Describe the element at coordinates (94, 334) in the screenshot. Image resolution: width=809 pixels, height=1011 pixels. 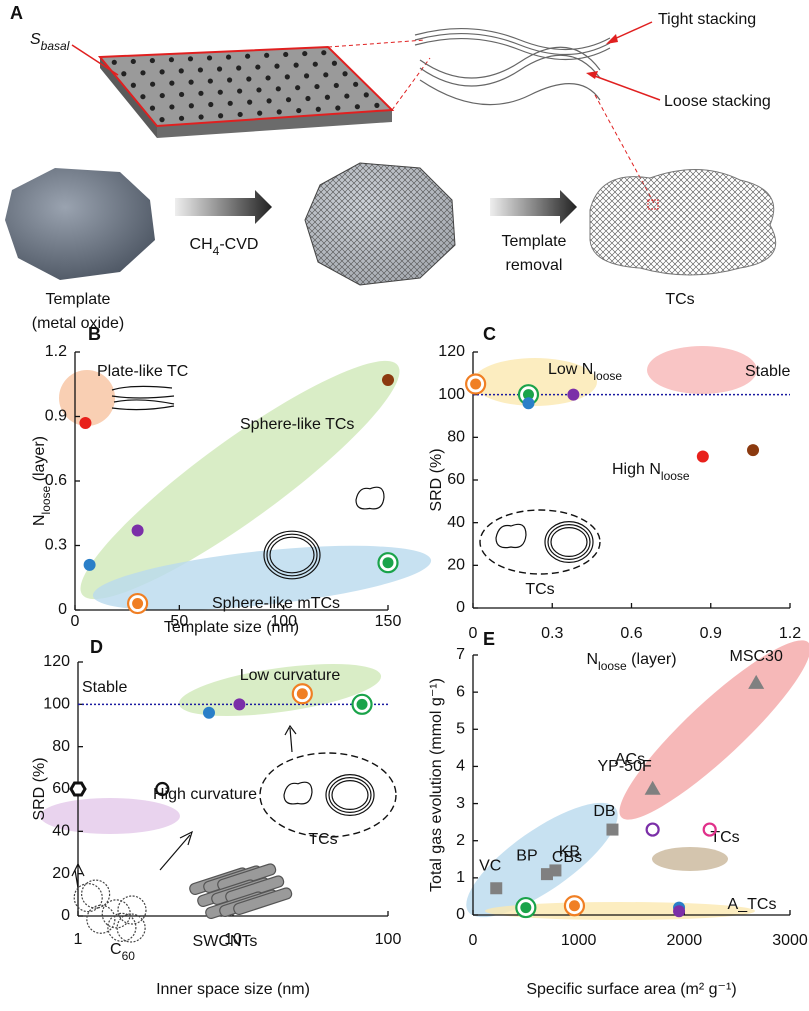
I see `panel-label: B` at that location.